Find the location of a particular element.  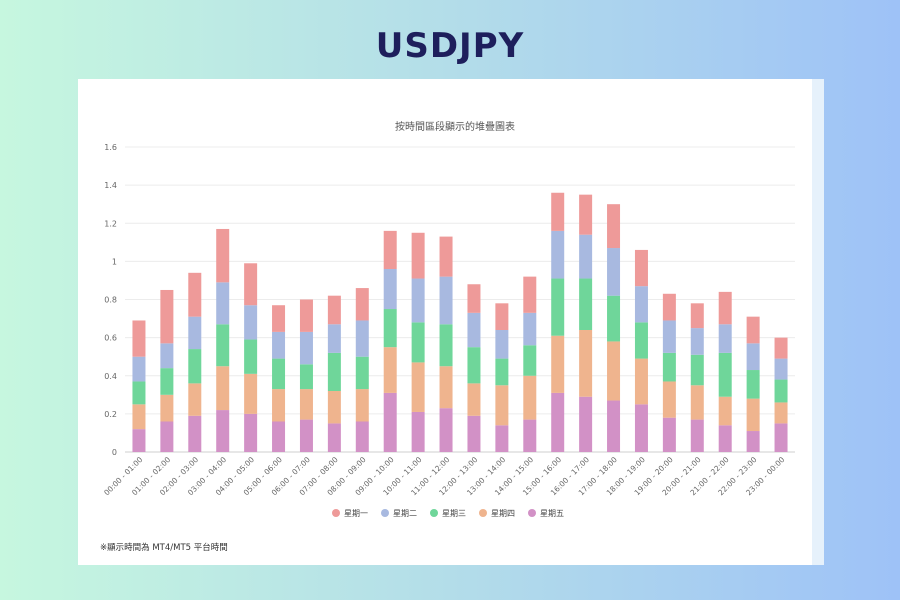

y-tick-label: 1.6 is located at coordinates (110, 147).